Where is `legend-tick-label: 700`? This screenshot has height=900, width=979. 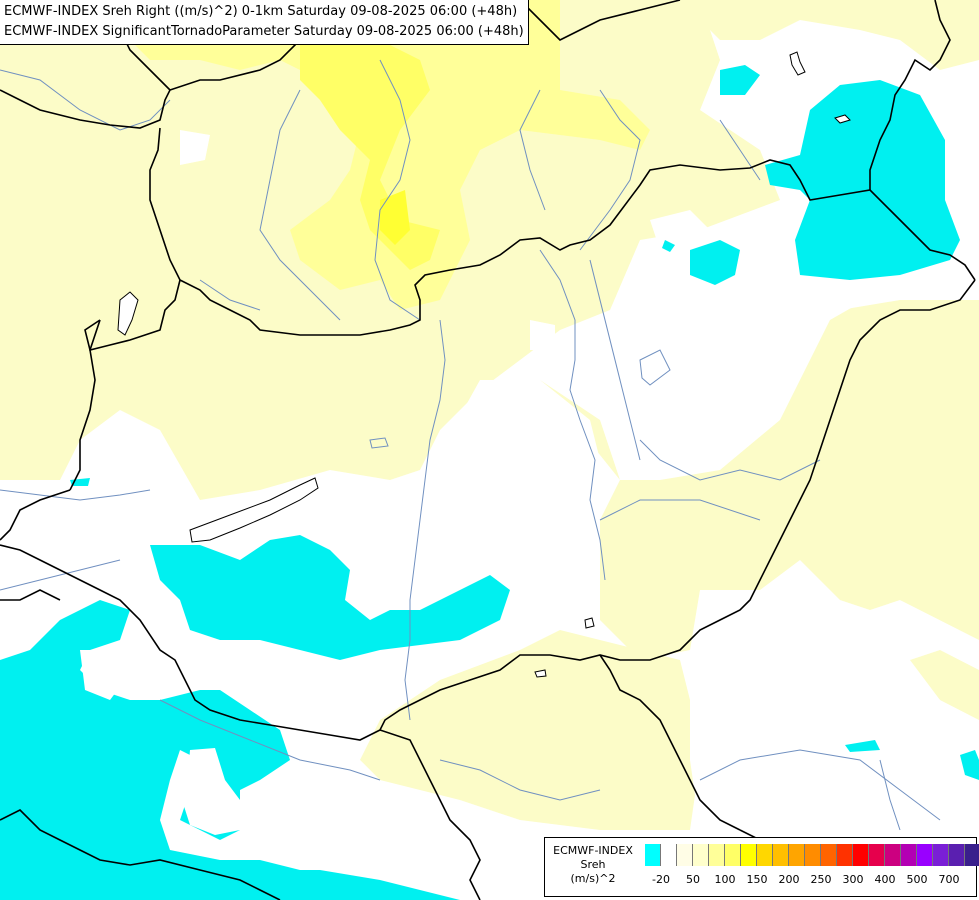 legend-tick-label: 700 is located at coordinates (949, 879).